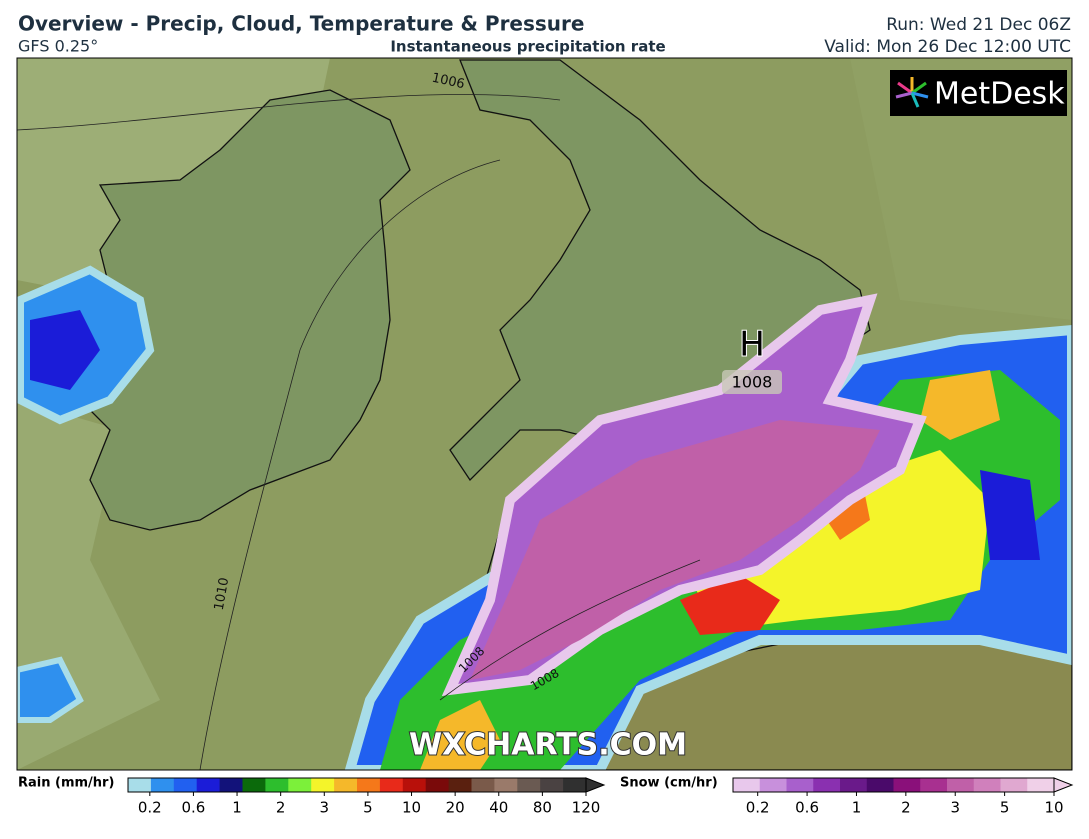 The width and height of the screenshot is (1089, 839). Describe the element at coordinates (58, 46) in the screenshot. I see `model: GFS 0.25°` at that location.